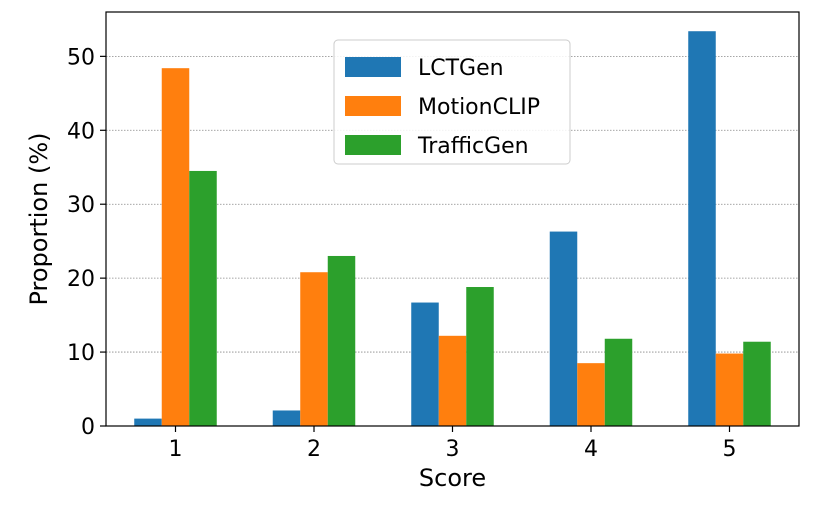 The image size is (830, 519). Describe the element at coordinates (373, 106) in the screenshot. I see `legend-swatch-motionclip` at that location.